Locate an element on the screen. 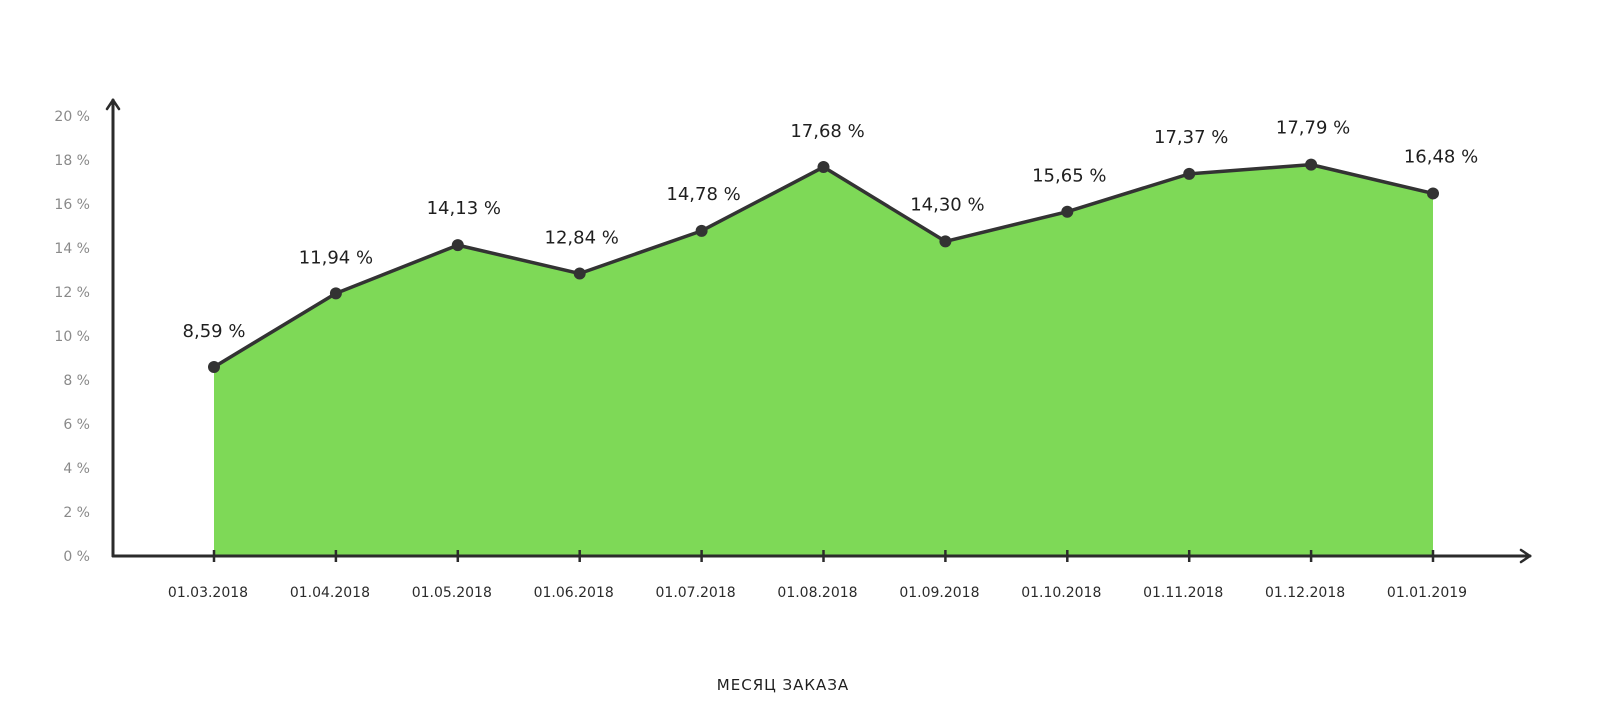  x-tick-label: 01.08.2018 is located at coordinates (817, 593).